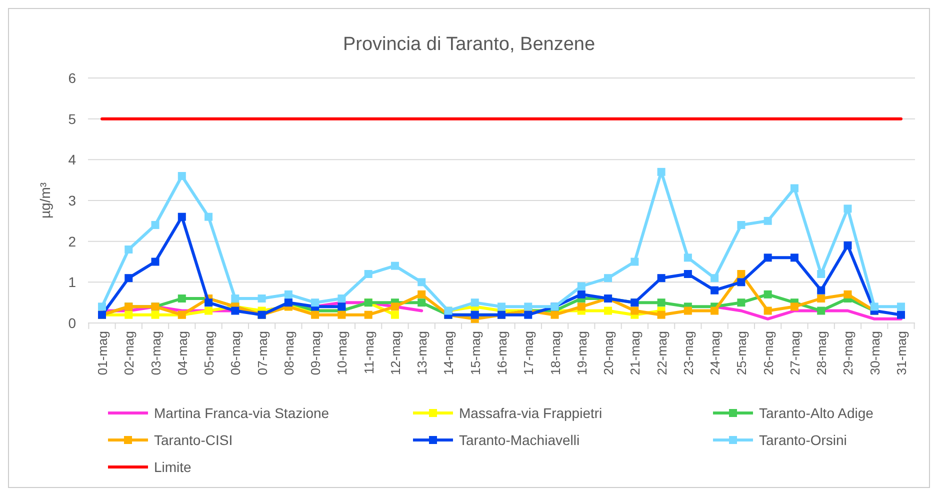 Image resolution: width=938 pixels, height=495 pixels. What do you see at coordinates (469, 44) in the screenshot?
I see `chart-title: Provincia di Taranto, Benzene` at bounding box center [469, 44].